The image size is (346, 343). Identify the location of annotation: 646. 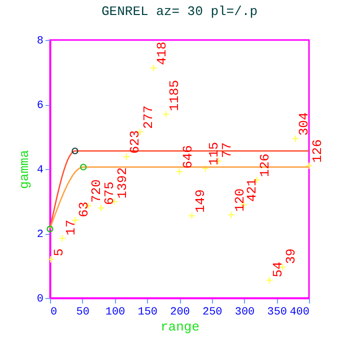
(188, 157).